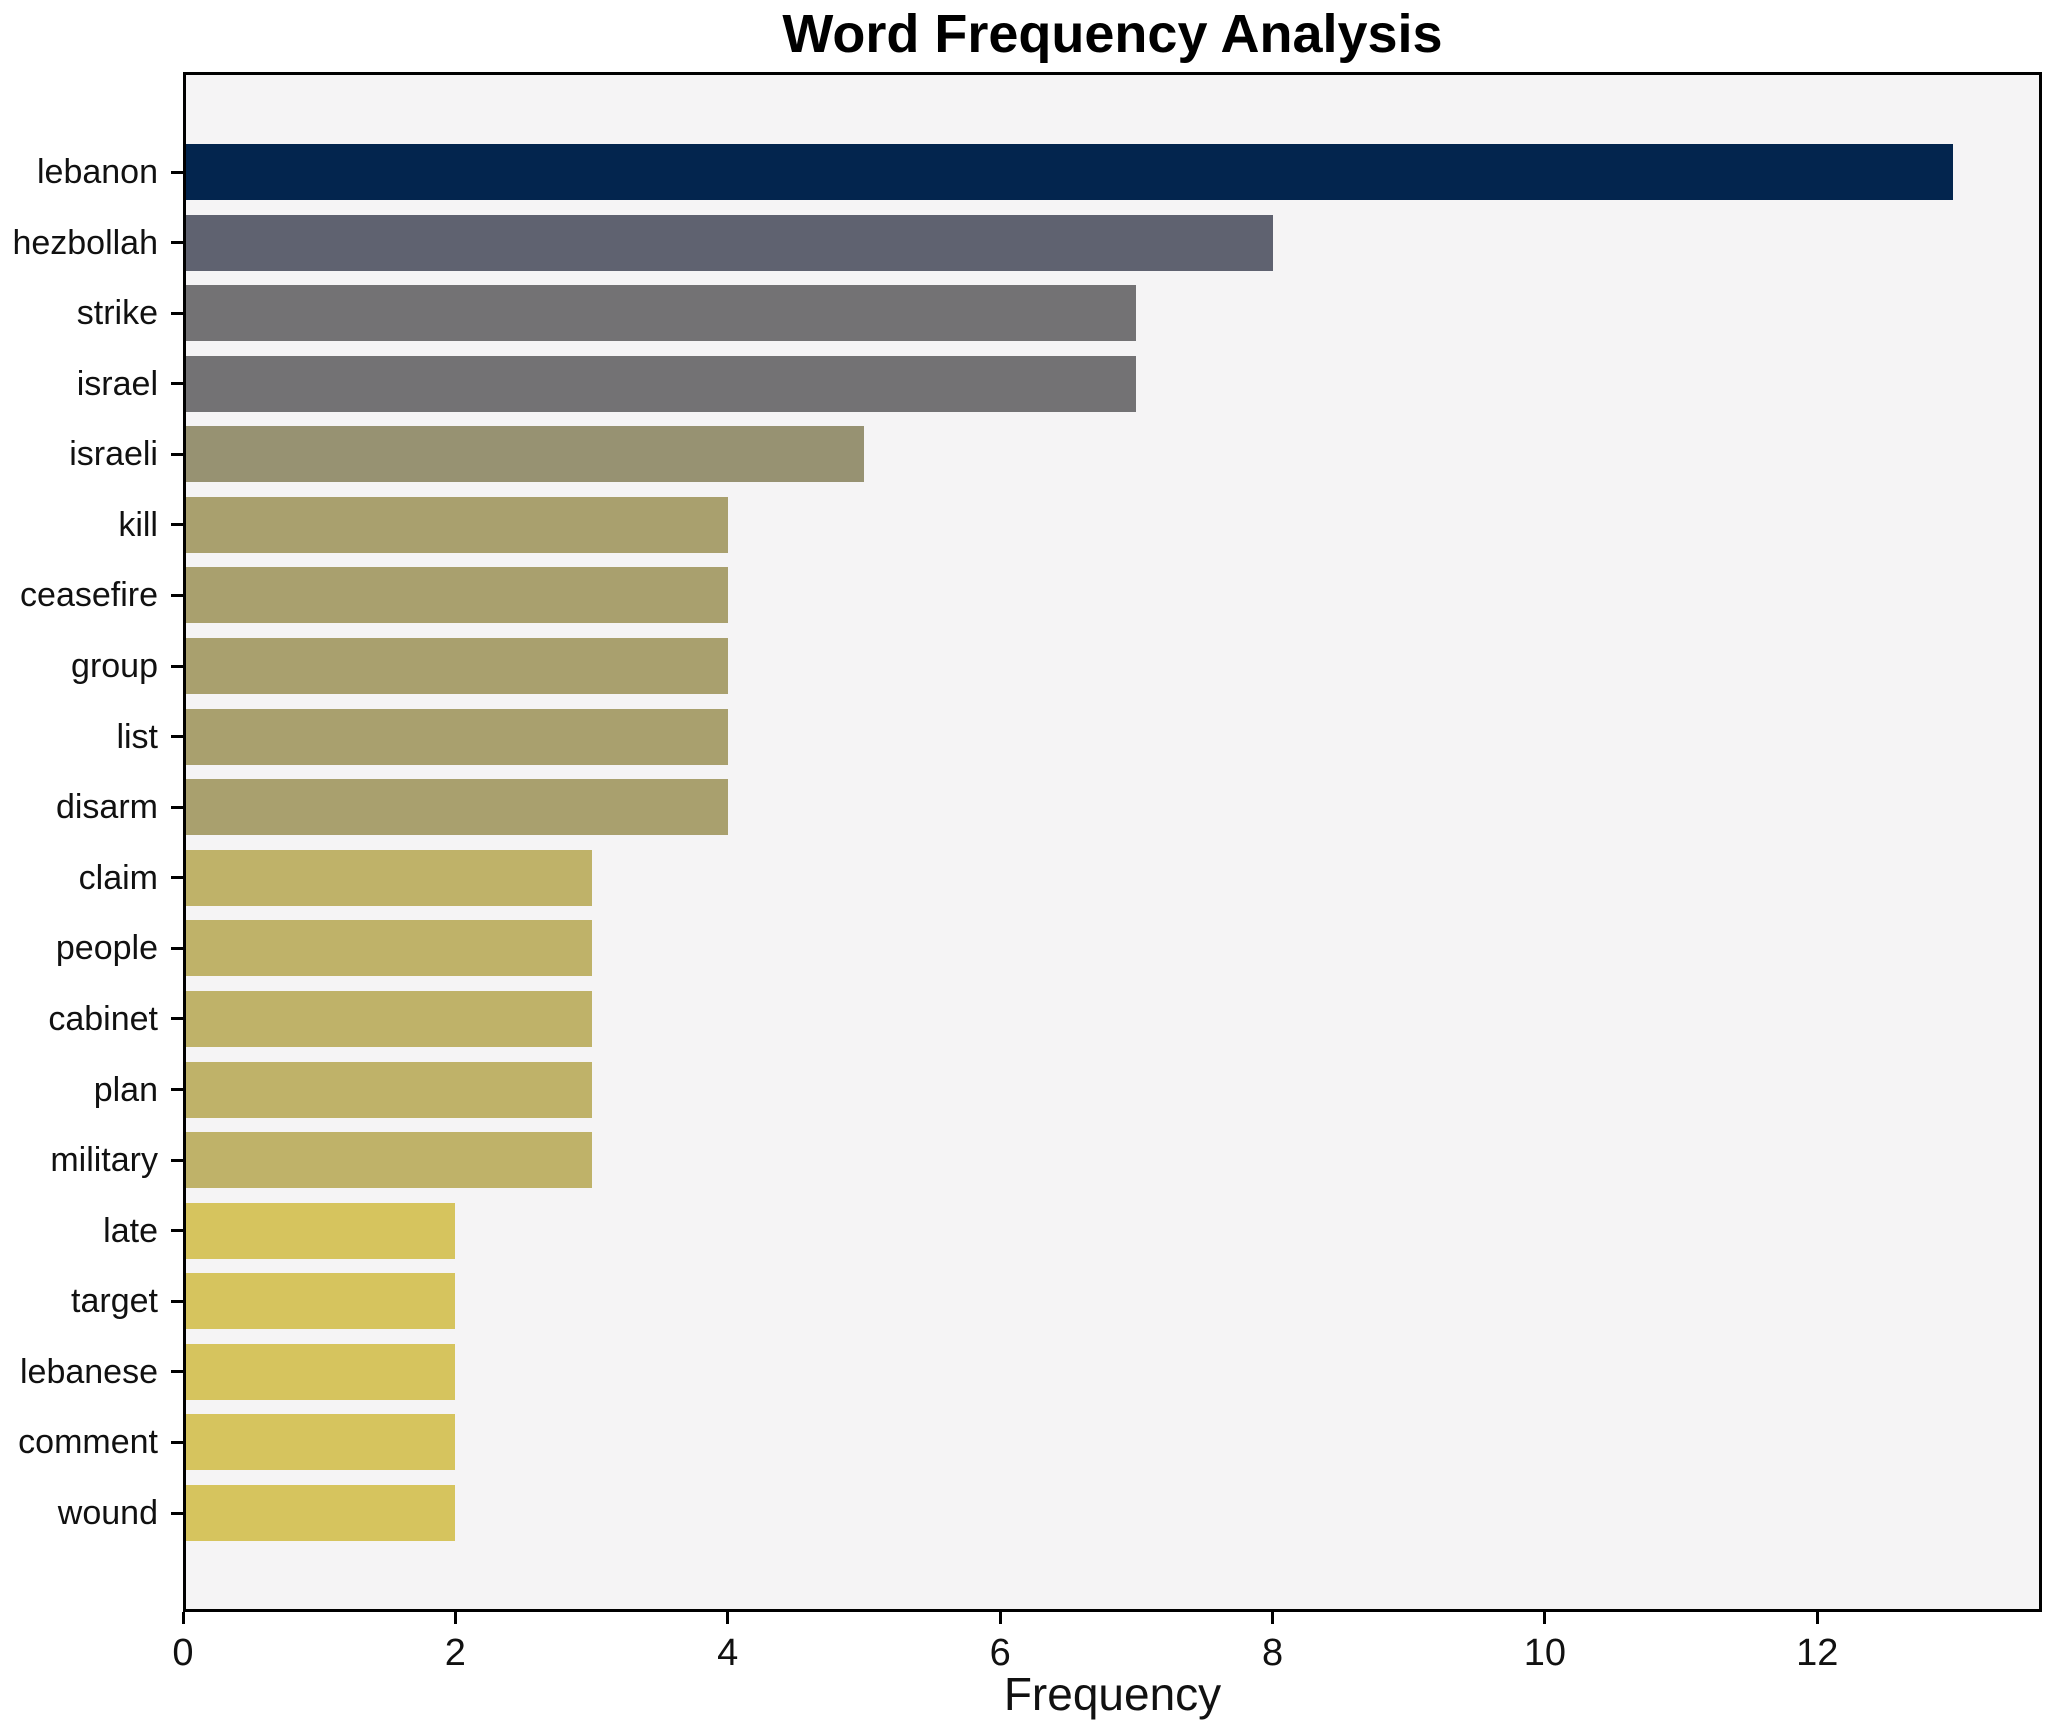  I want to click on xtick-label-0: 0, so click(183, 1653).